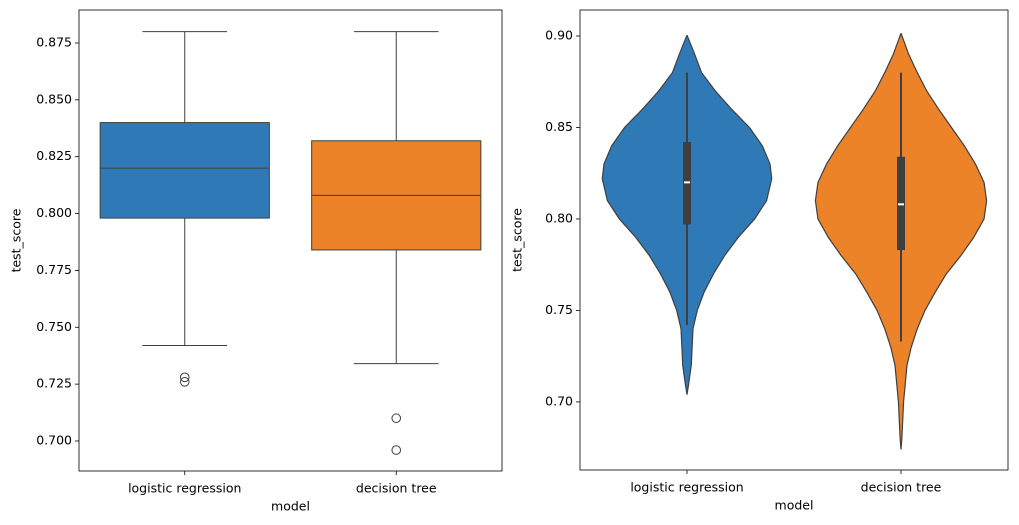 This screenshot has height=525, width=1019. I want to click on y-tick-label: 0.825, so click(54, 155).